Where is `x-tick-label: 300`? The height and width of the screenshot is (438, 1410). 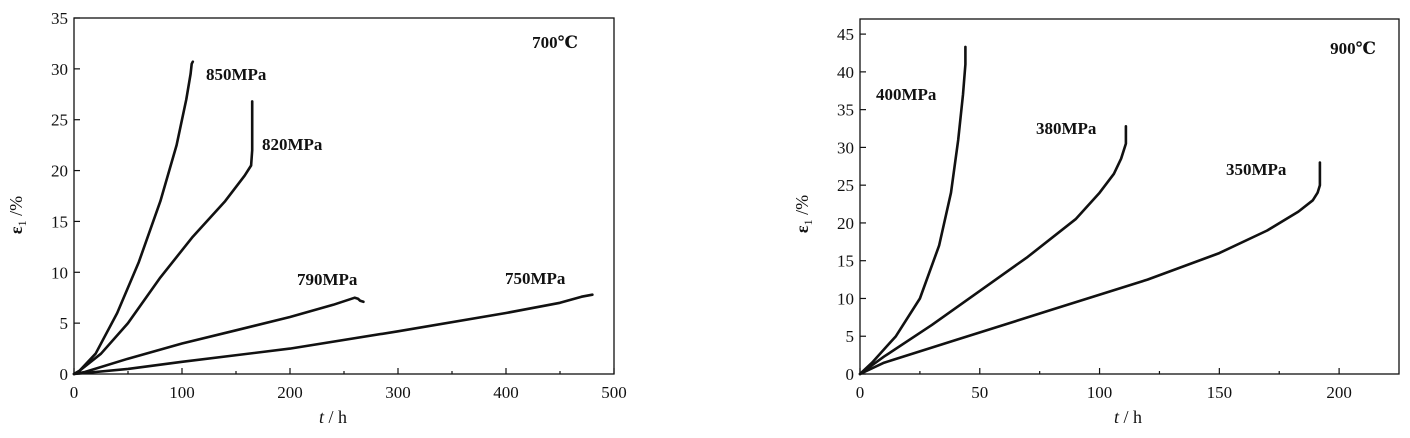 x-tick-label: 300 is located at coordinates (398, 392).